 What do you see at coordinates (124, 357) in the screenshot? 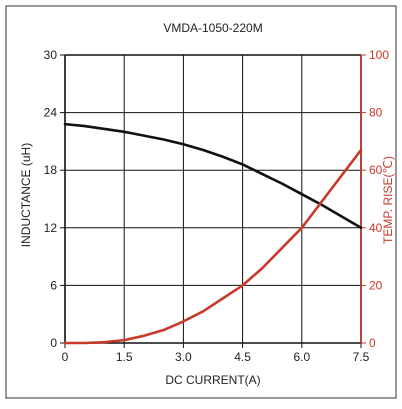
I see `x-tick-label: 1.5` at bounding box center [124, 357].